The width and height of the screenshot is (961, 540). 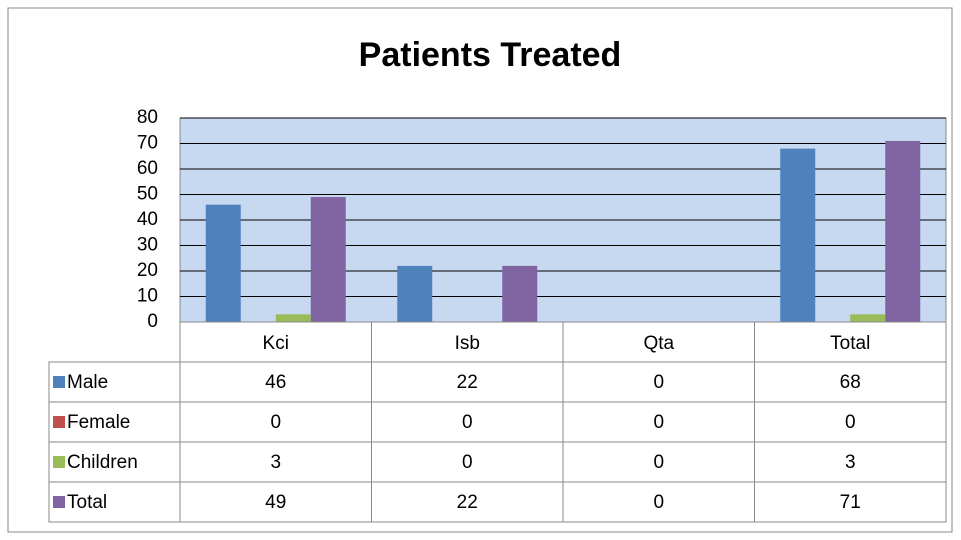 I want to click on y-tick-label: 40, so click(x=147, y=219).